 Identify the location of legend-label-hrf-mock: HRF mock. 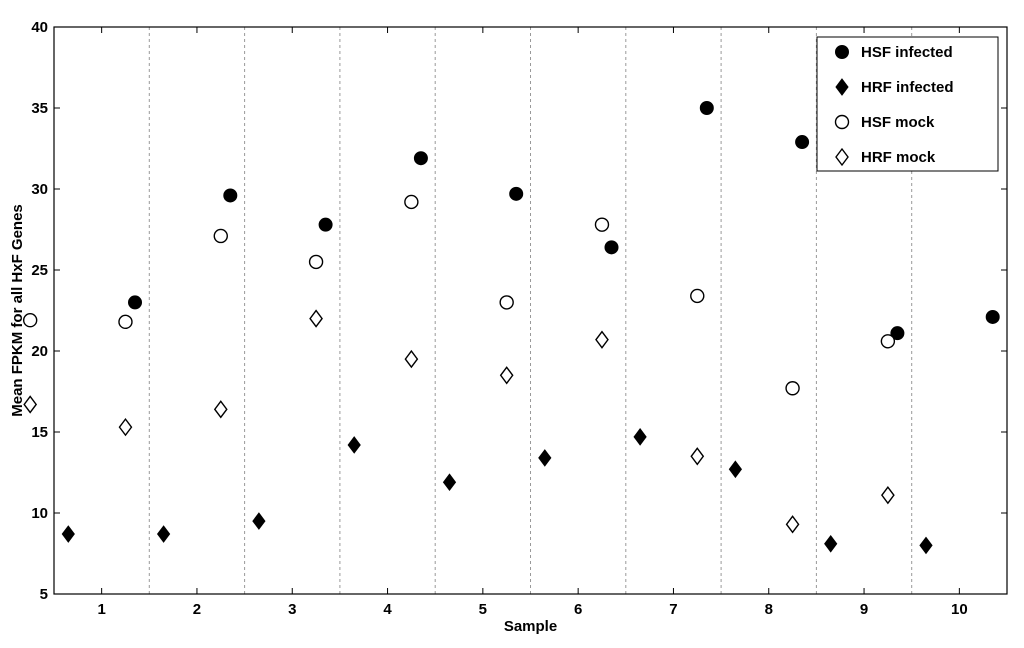
(898, 157).